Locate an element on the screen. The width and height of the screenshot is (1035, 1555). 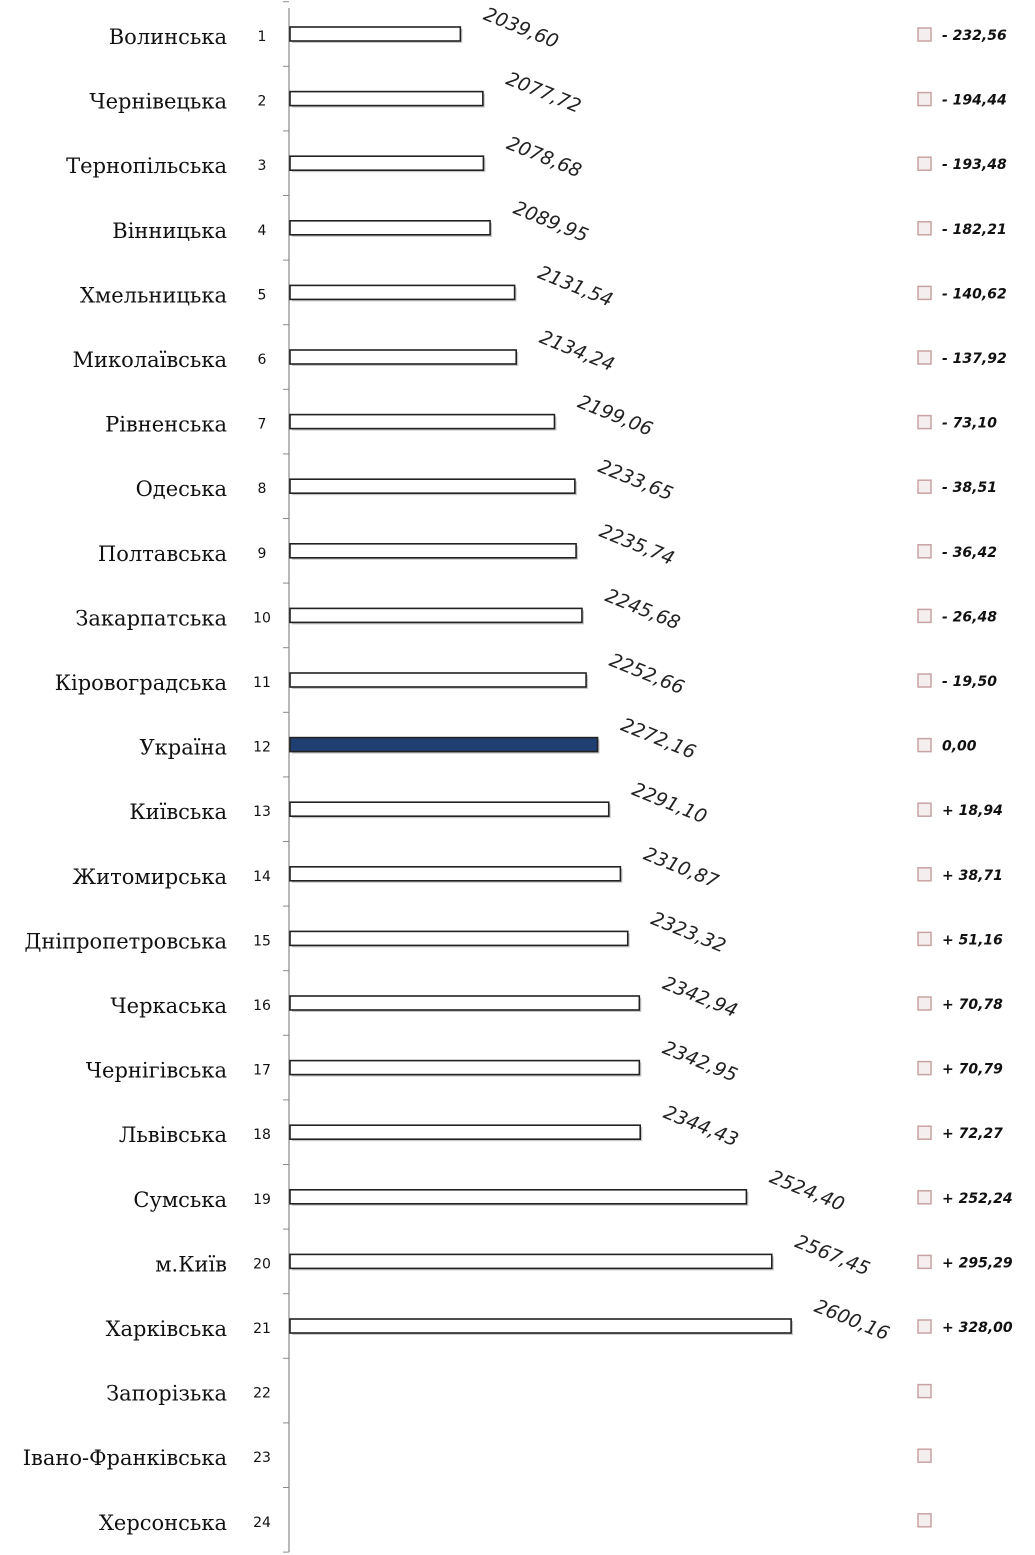
rank-label: 22 is located at coordinates (262, 1394).